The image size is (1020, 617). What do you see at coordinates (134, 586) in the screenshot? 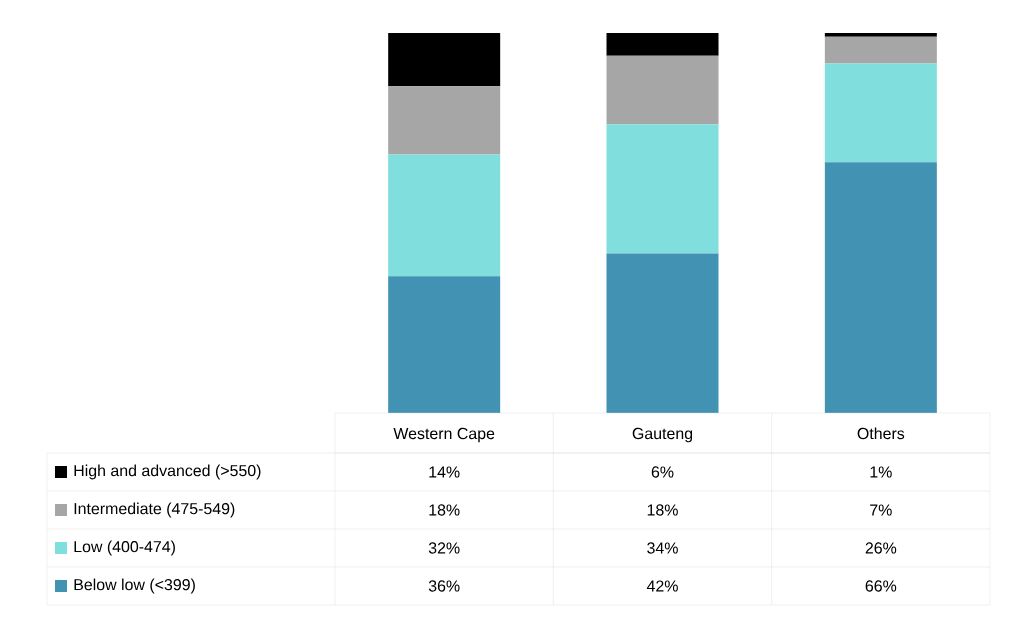
I see `legend-label: Below low (<399)` at bounding box center [134, 586].